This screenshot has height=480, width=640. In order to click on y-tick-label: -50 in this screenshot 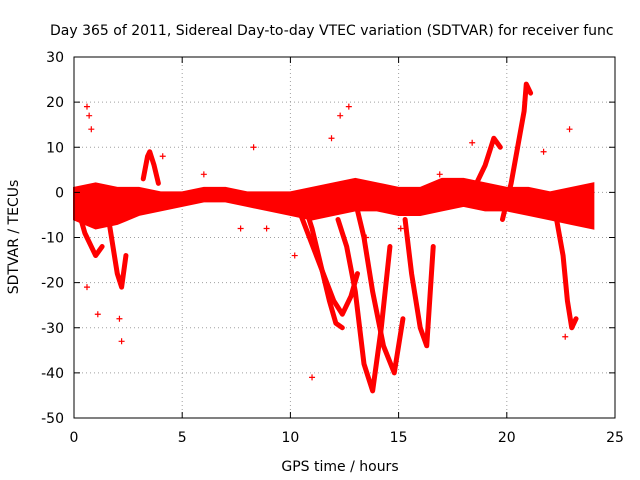, I will do `click(52, 419)`.